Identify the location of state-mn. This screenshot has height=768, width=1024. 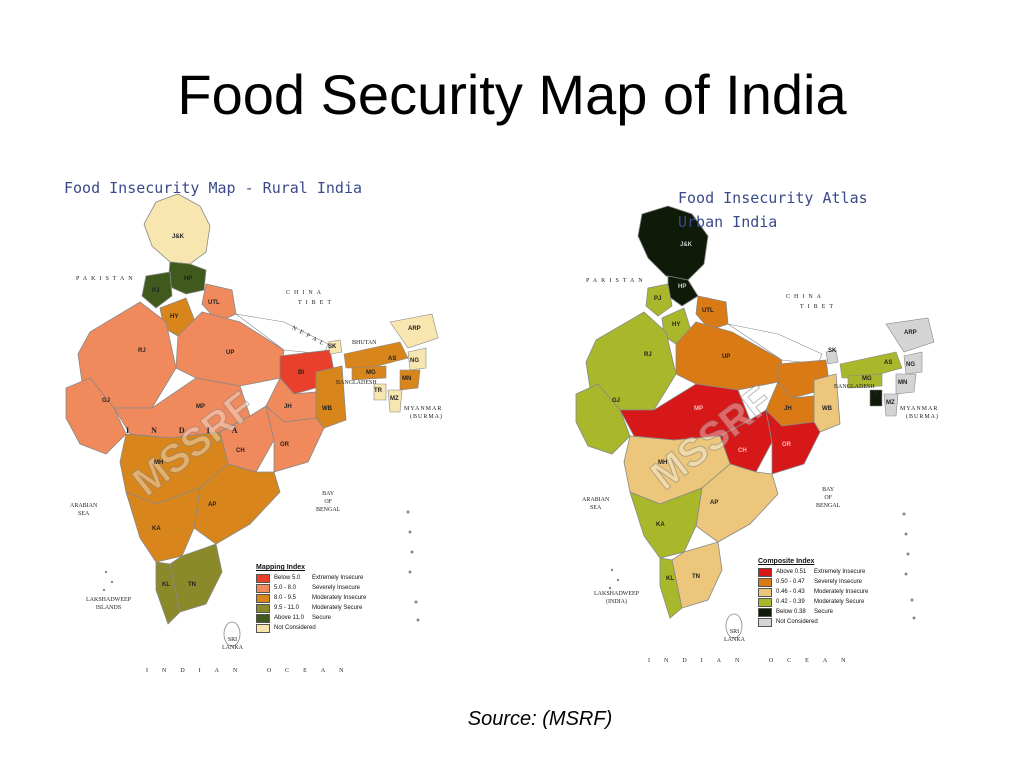
(906, 384).